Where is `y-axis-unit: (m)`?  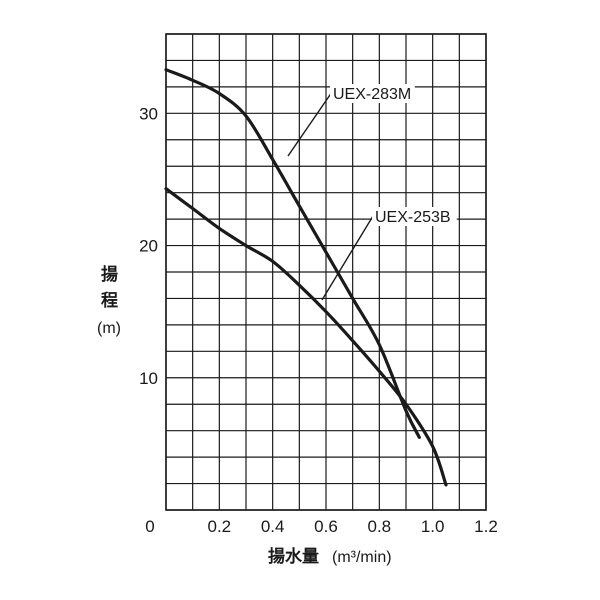 y-axis-unit: (m) is located at coordinates (109, 328).